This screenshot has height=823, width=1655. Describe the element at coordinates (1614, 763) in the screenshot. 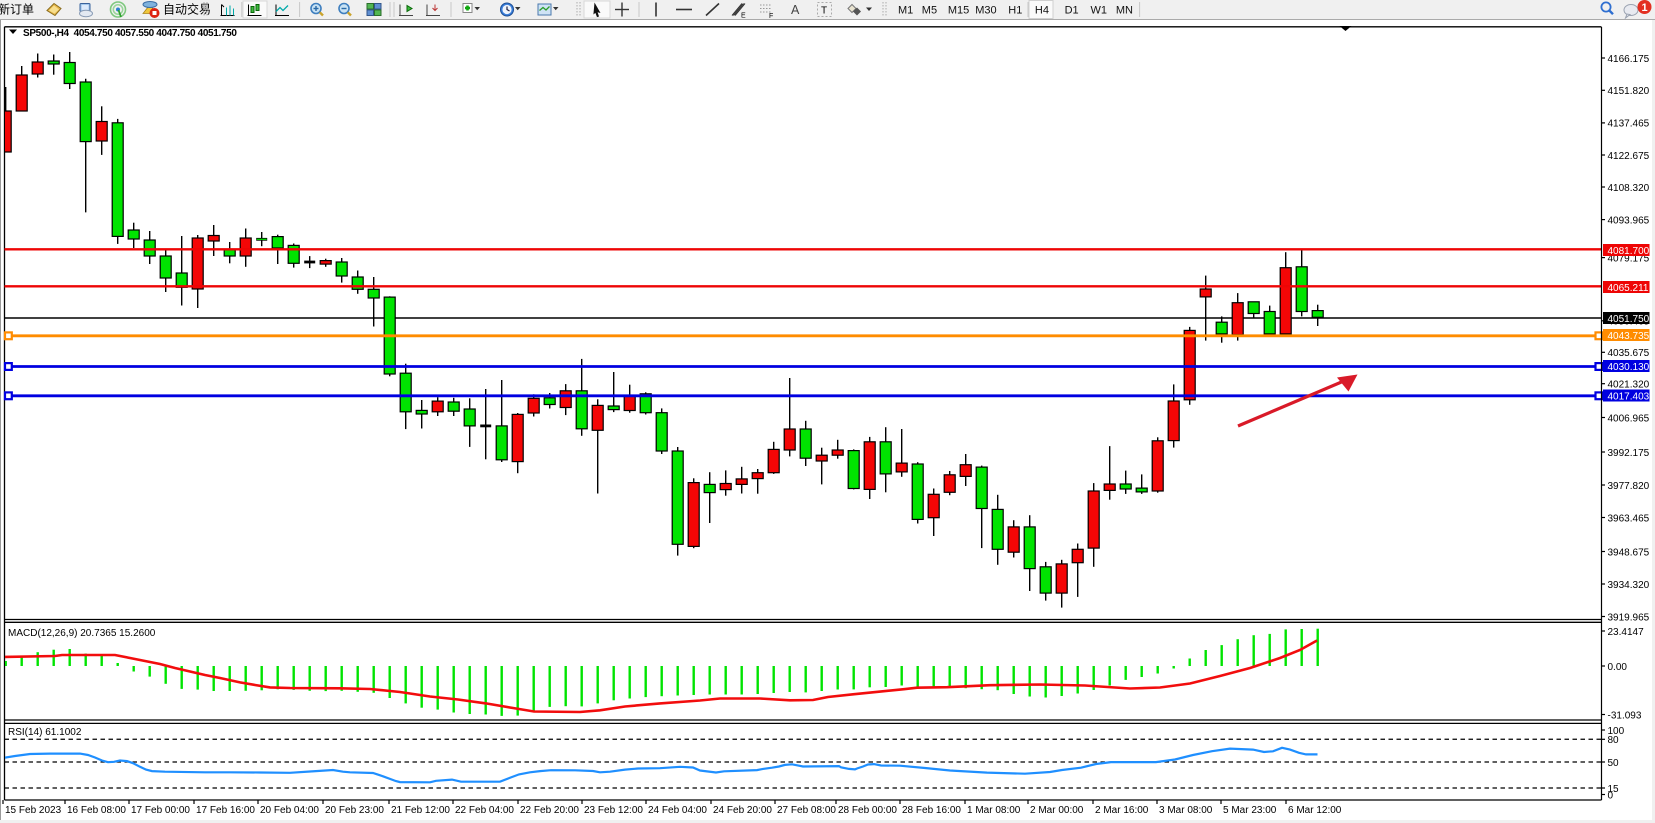

I see `svg-text: 50` at that location.